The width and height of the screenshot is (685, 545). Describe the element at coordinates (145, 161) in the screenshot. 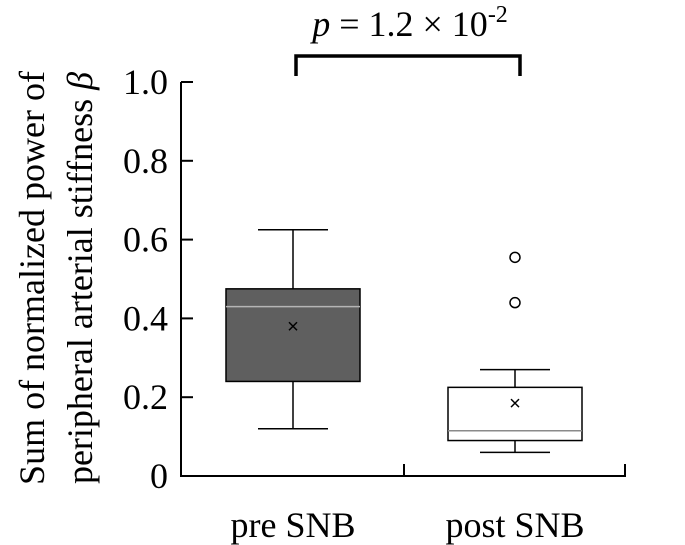

I see `y-tick-label: 0.8` at that location.